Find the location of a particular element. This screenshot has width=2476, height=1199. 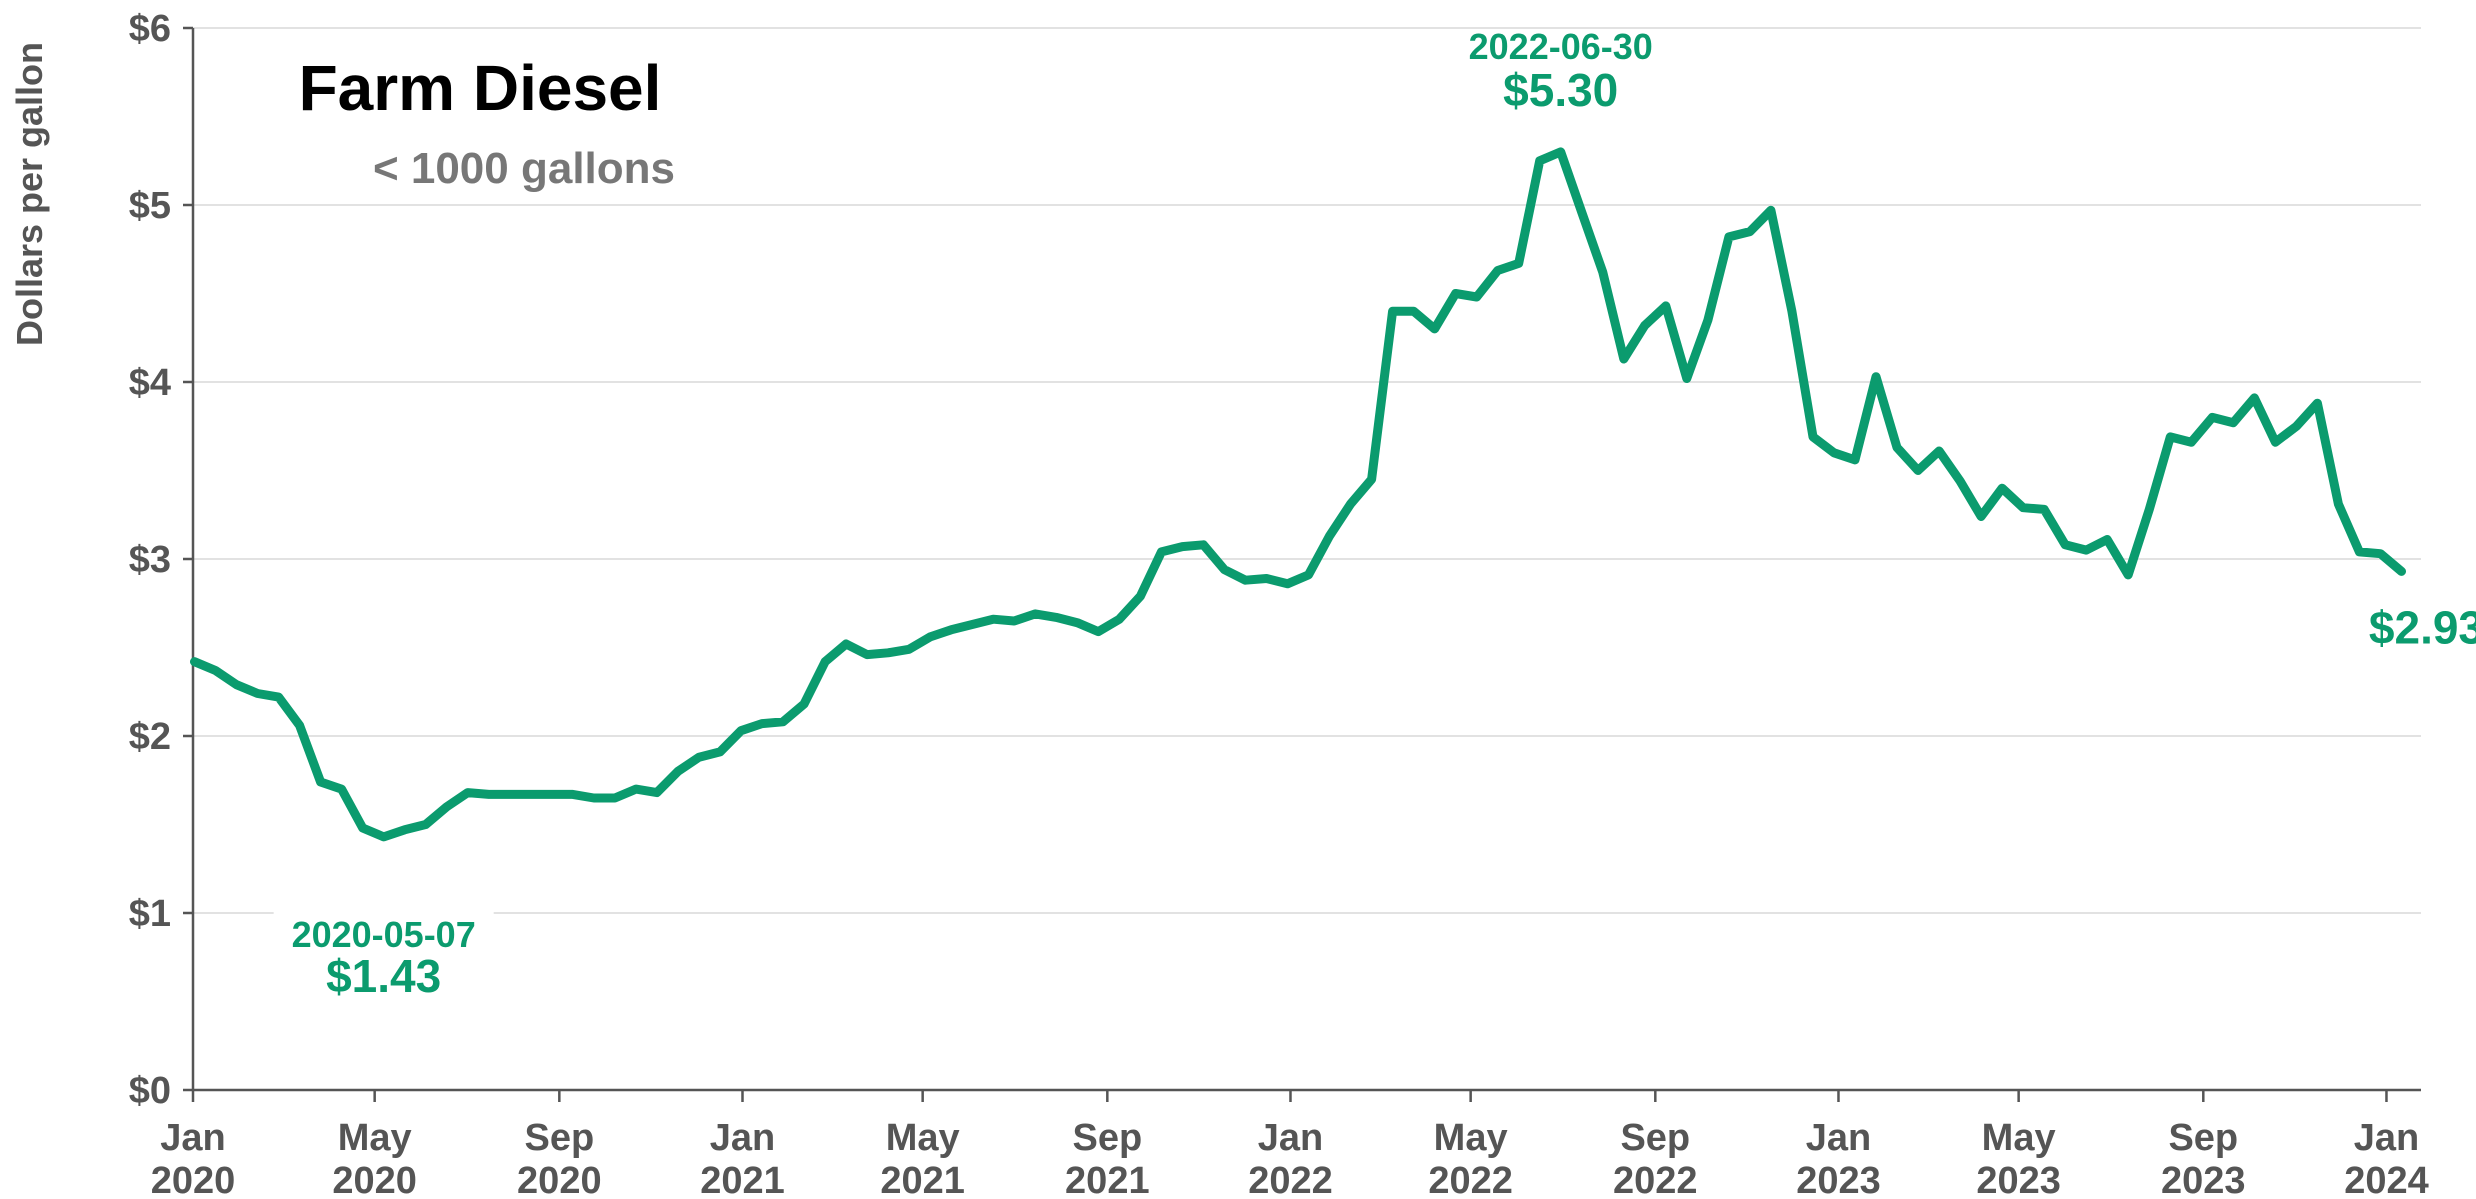

x-tick-label: Jan 2023 is located at coordinates (1838, 1158).